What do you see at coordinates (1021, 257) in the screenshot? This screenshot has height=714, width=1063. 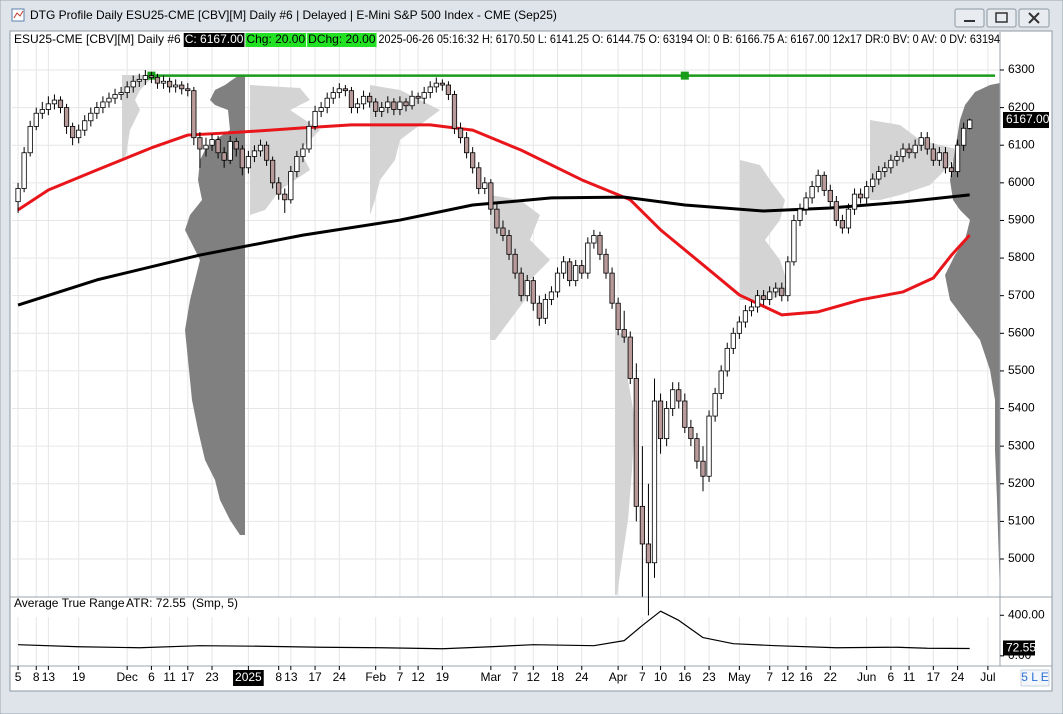 I see `y-tick-label: 5800` at bounding box center [1021, 257].